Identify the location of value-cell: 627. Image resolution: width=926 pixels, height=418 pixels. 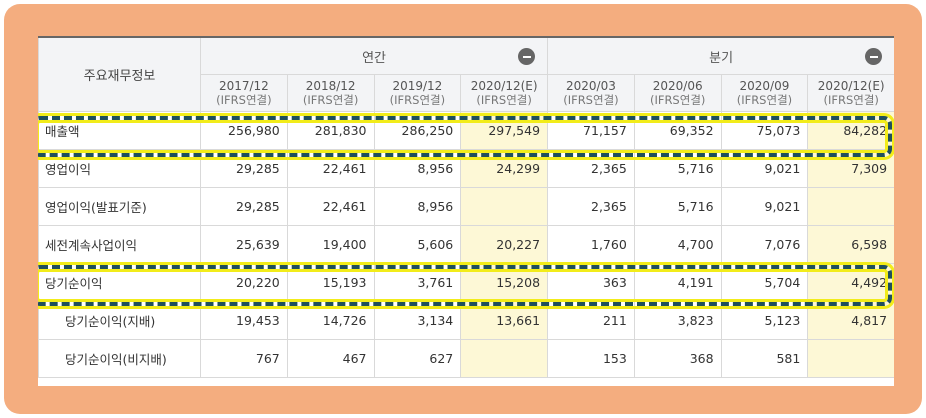
(417, 358).